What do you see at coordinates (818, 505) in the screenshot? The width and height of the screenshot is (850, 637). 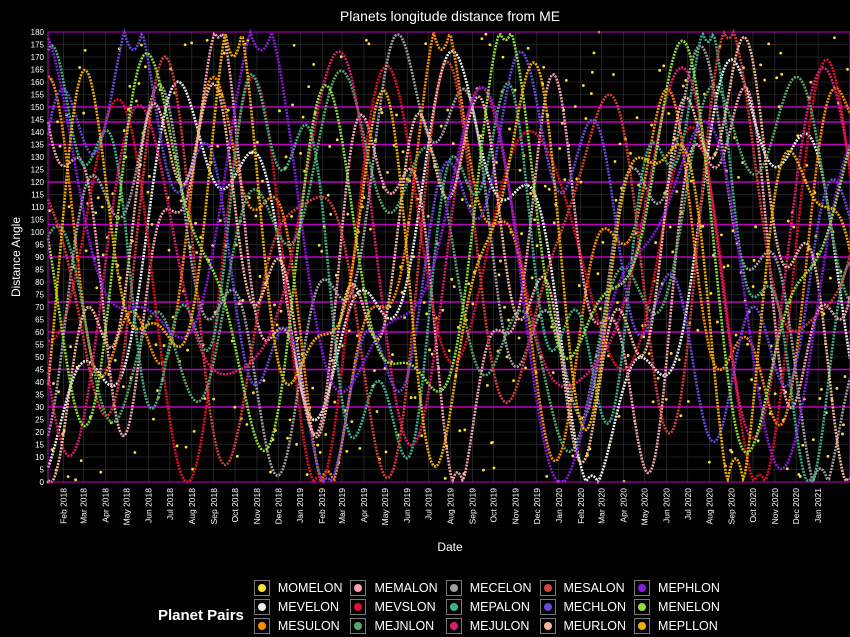 I see `x-tick-label: Jan 2021` at bounding box center [818, 505].